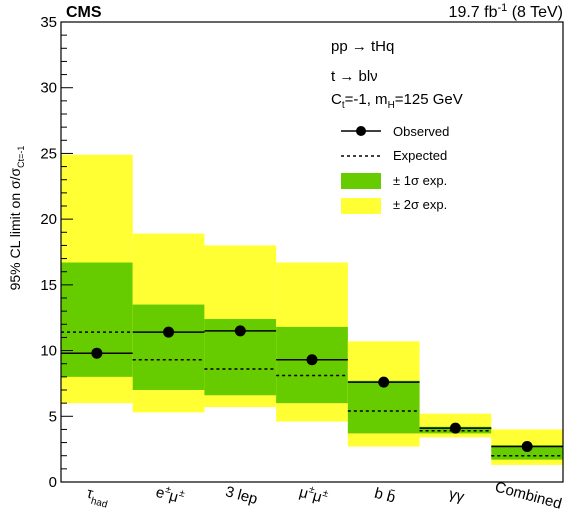 This screenshot has height=530, width=578. Describe the element at coordinates (53, 482) in the screenshot. I see `y-tick-label: 0` at that location.